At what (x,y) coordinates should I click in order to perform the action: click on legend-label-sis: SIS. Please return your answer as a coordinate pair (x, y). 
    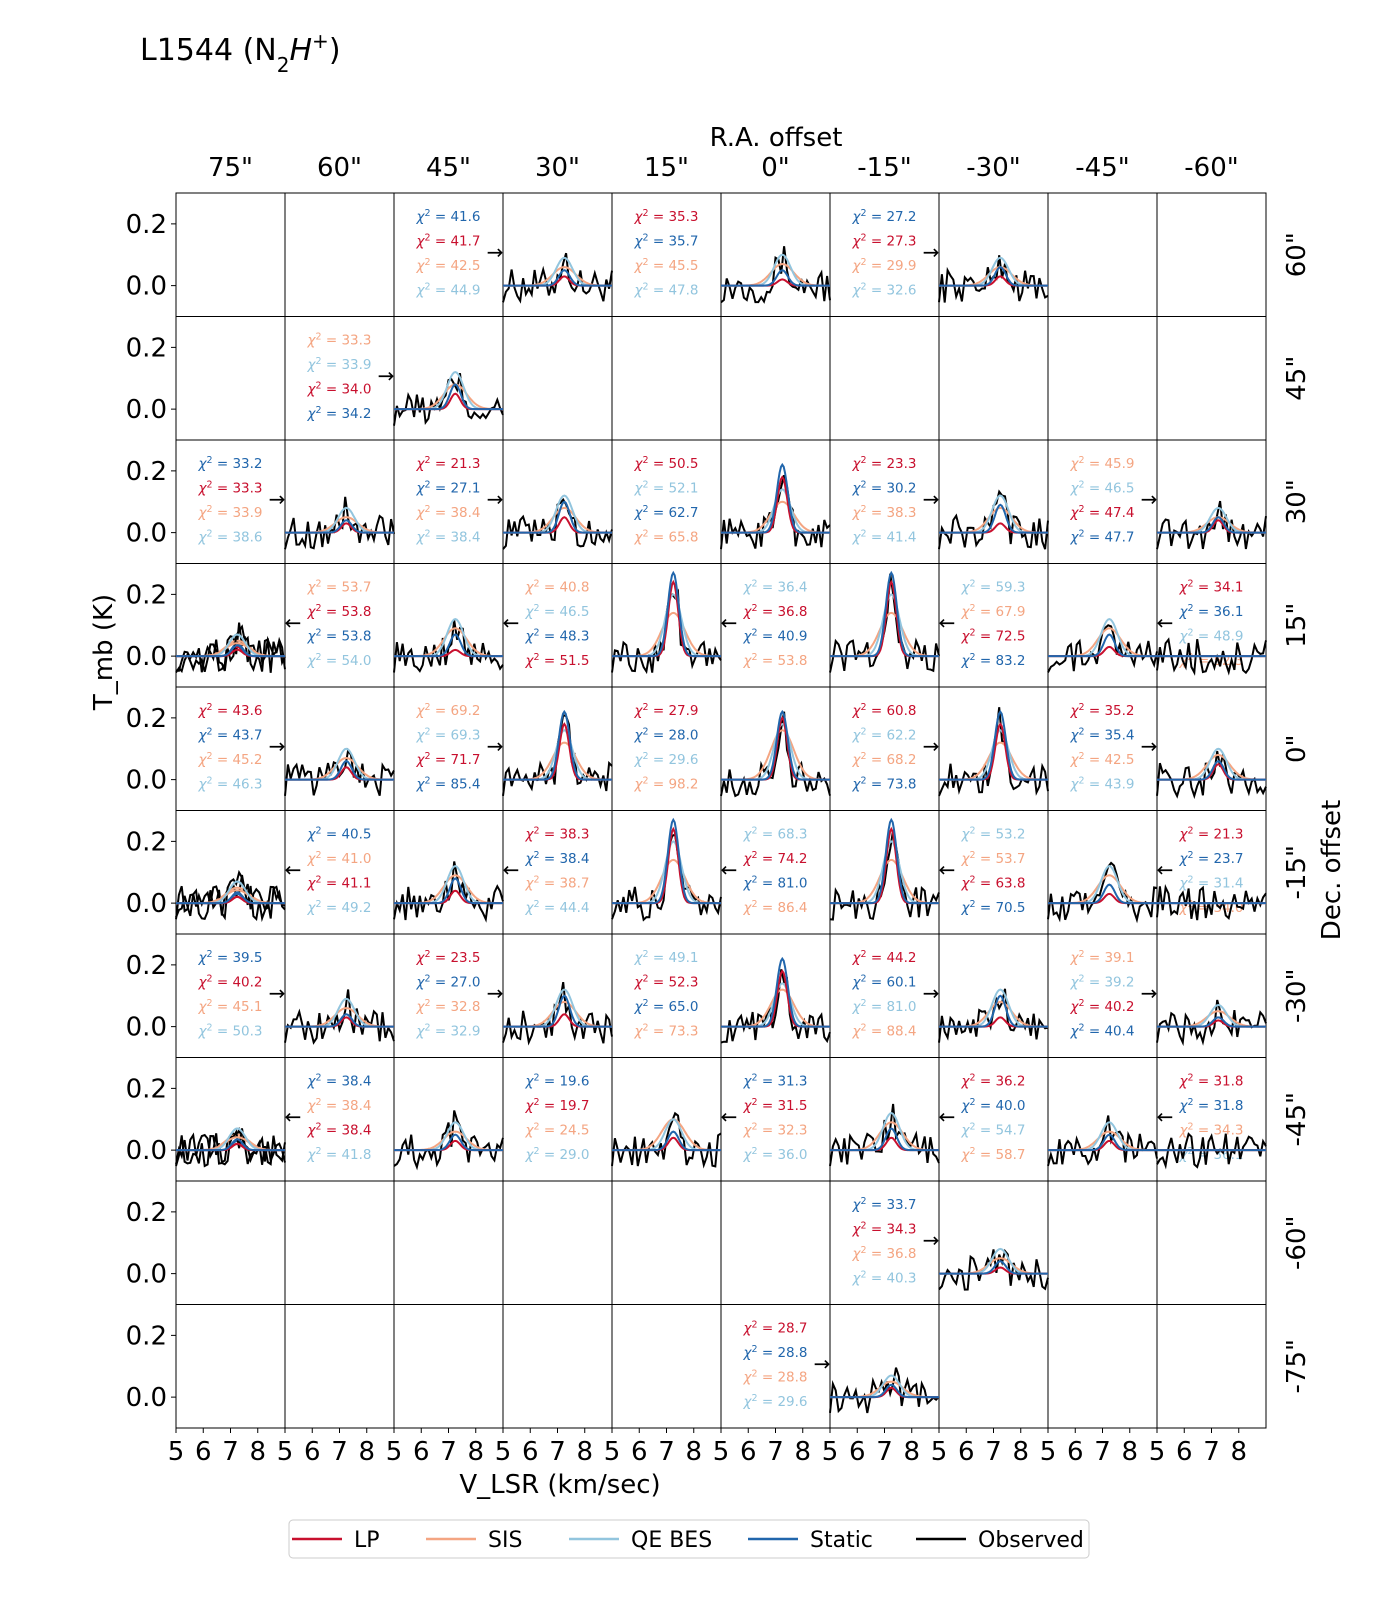
    Looking at the image, I should click on (505, 1540).